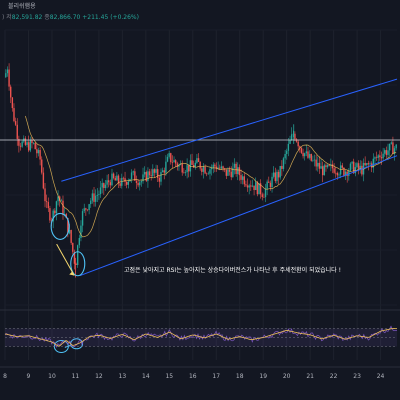  Describe the element at coordinates (29, 376) in the screenshot. I see `x-tick-label: 9` at that location.